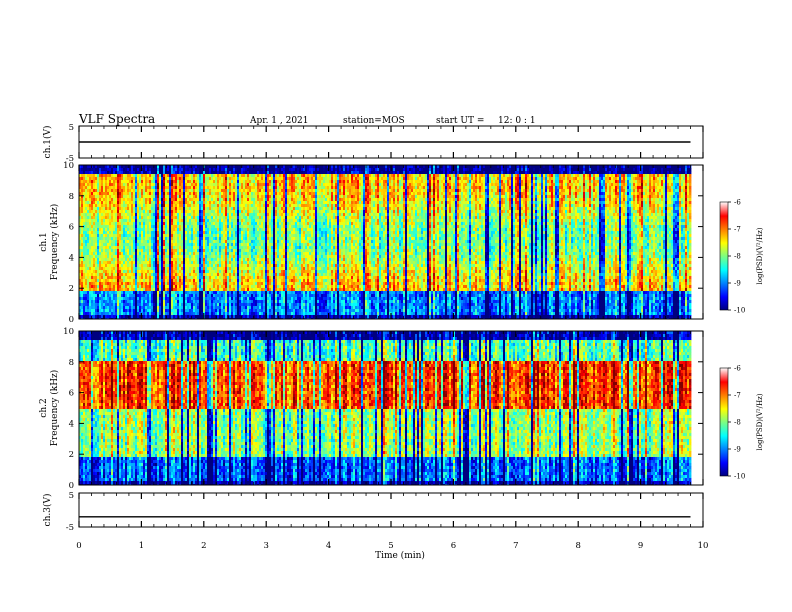 The image size is (792, 612). I want to click on colorbar-ch1-ticks: -6 -7 -8 -9 -10, so click(736, 257).